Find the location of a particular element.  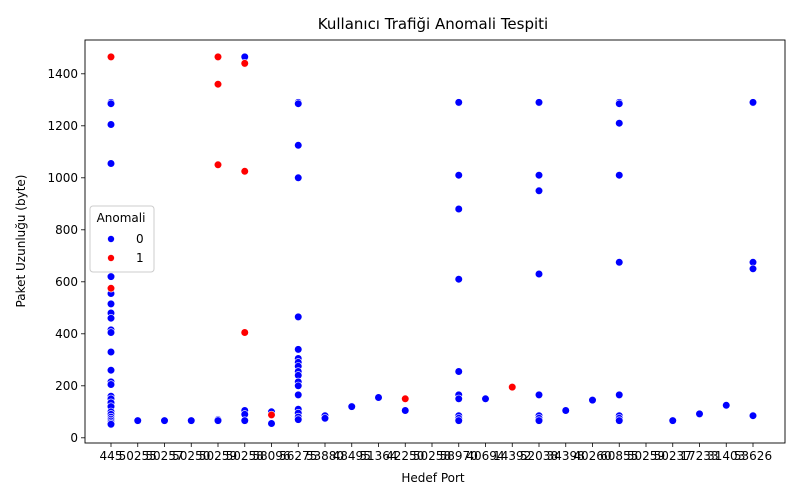

x-tick-label: 53880 is located at coordinates (325, 456).